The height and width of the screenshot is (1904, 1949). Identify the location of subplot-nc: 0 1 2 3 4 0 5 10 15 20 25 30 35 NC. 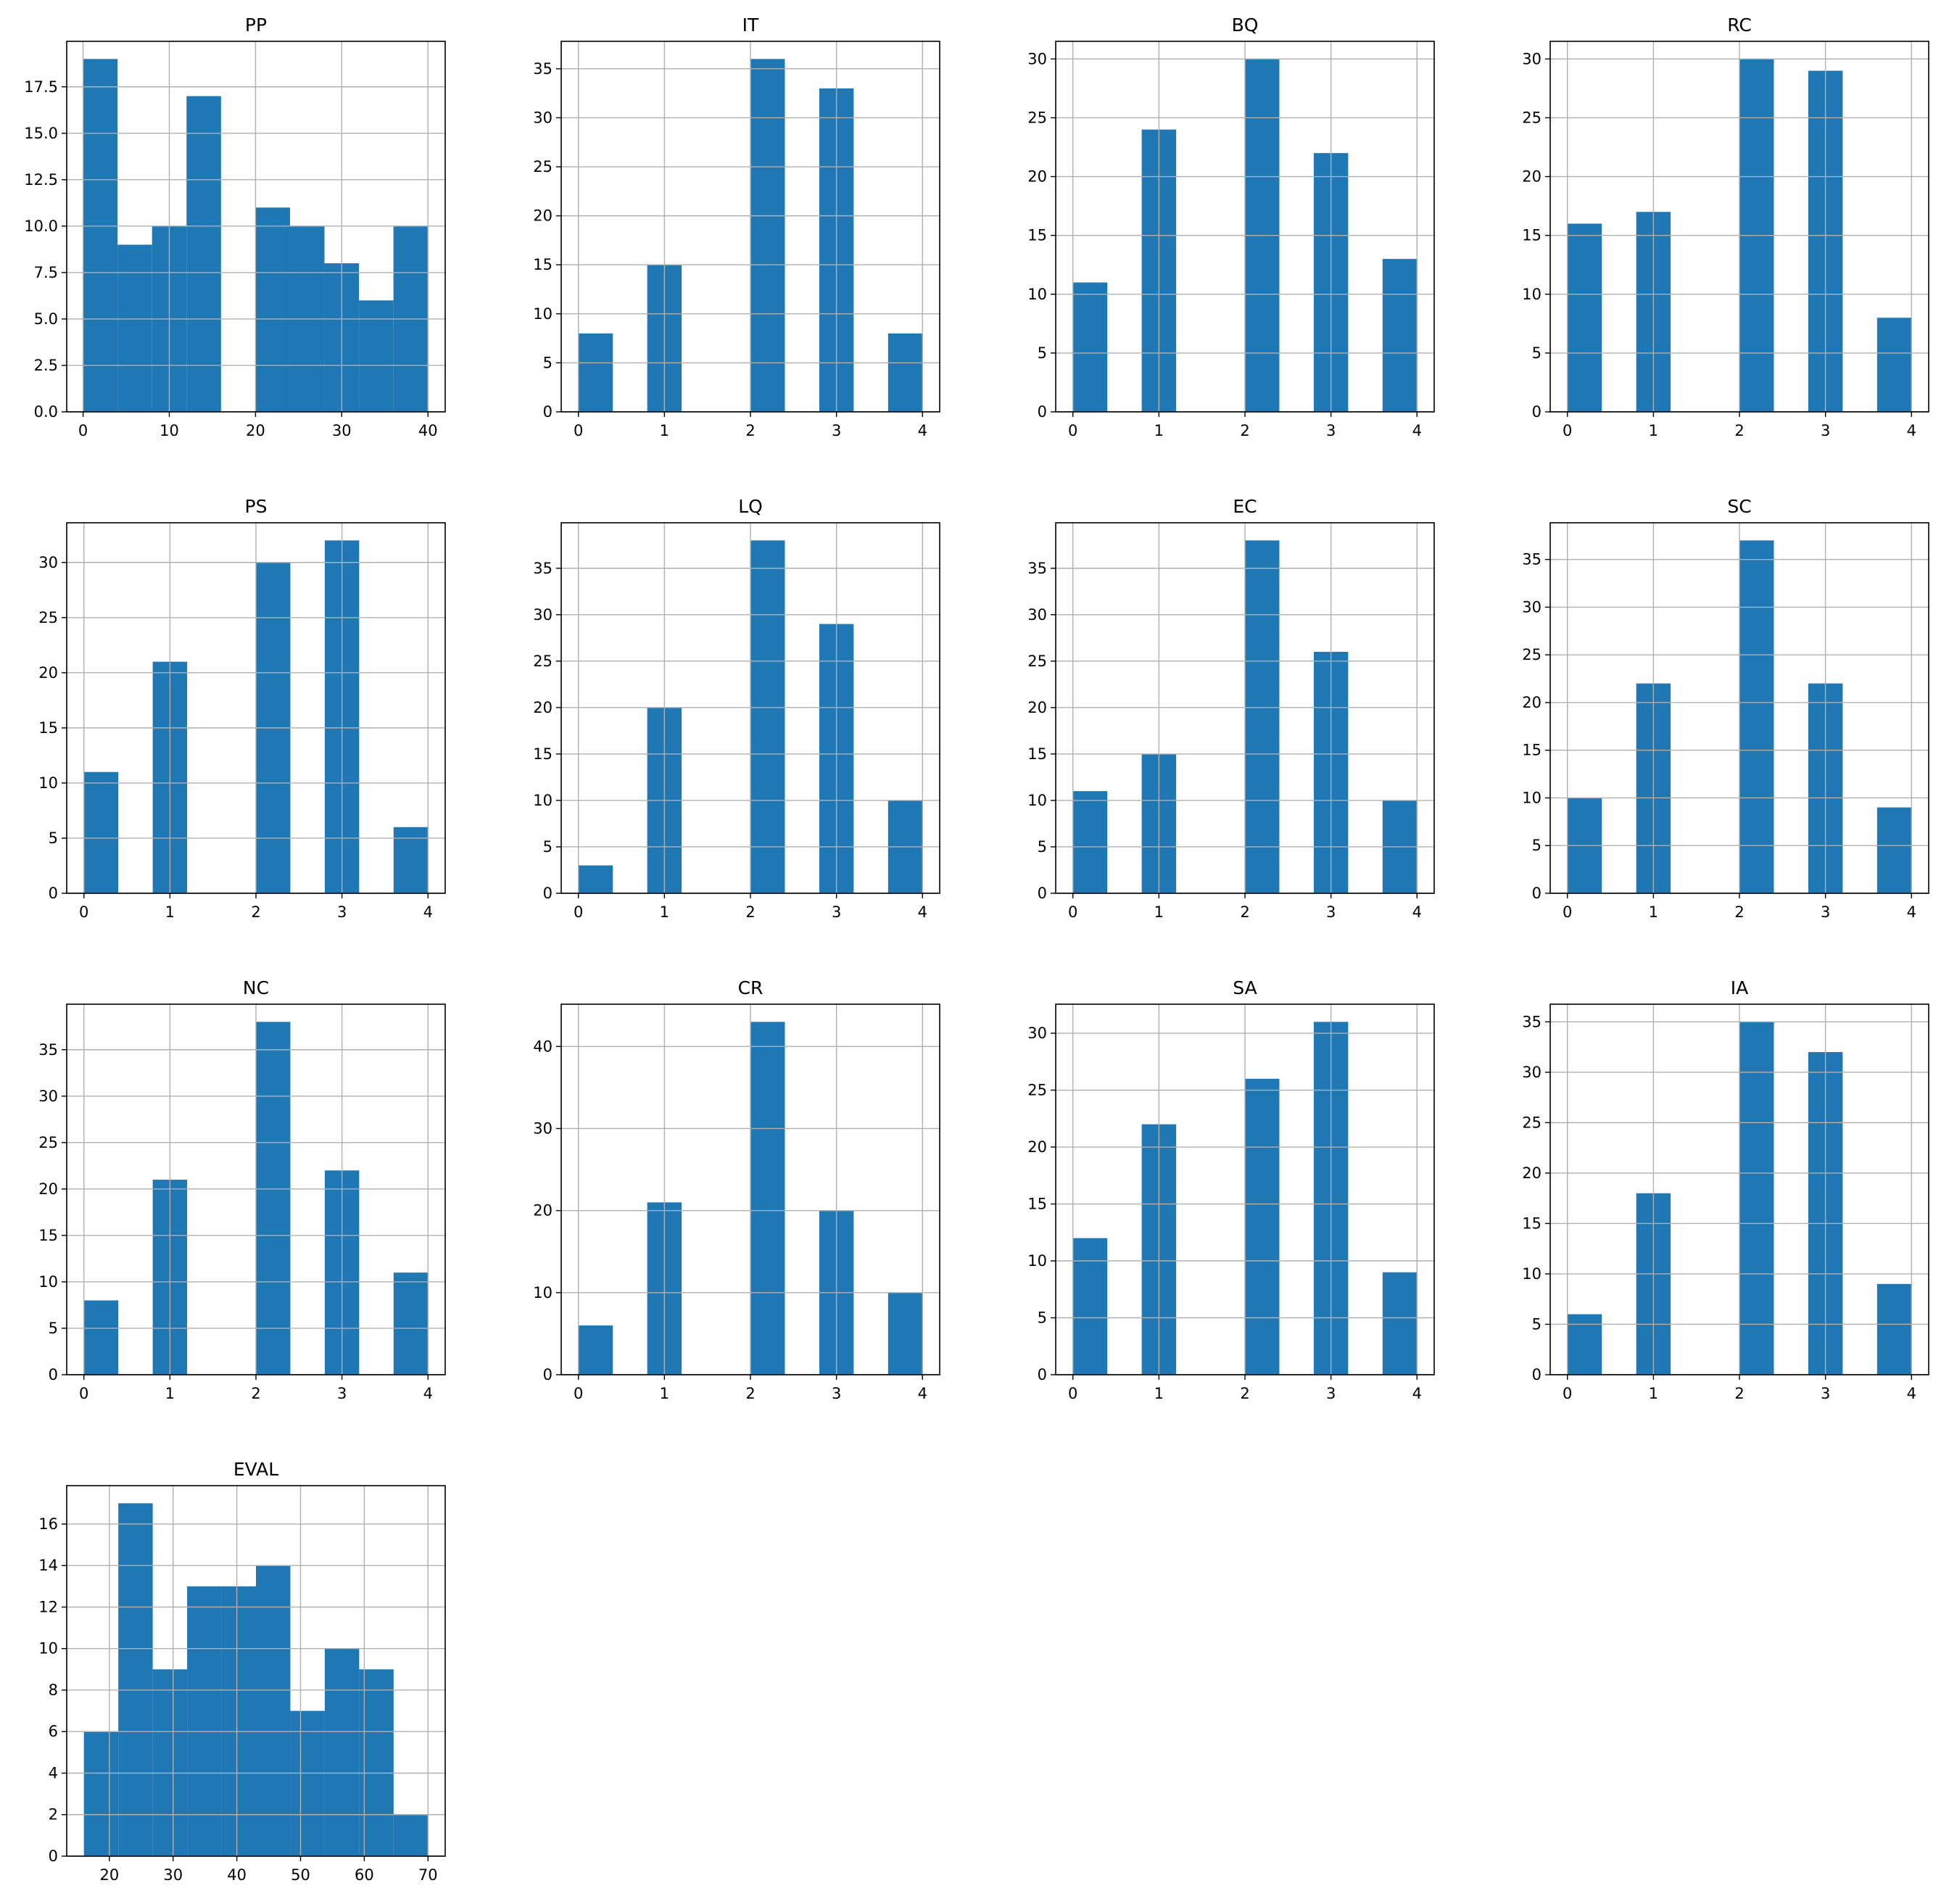
(242, 1189).